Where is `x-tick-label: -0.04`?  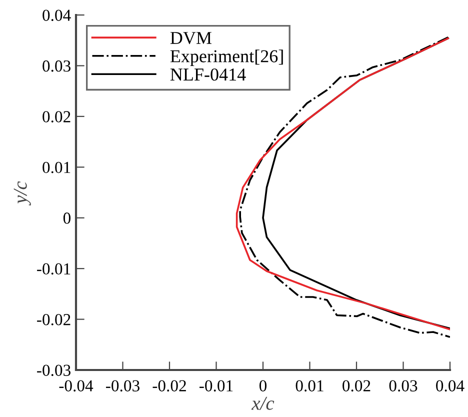
x-tick-label: -0.04 is located at coordinates (76, 386).